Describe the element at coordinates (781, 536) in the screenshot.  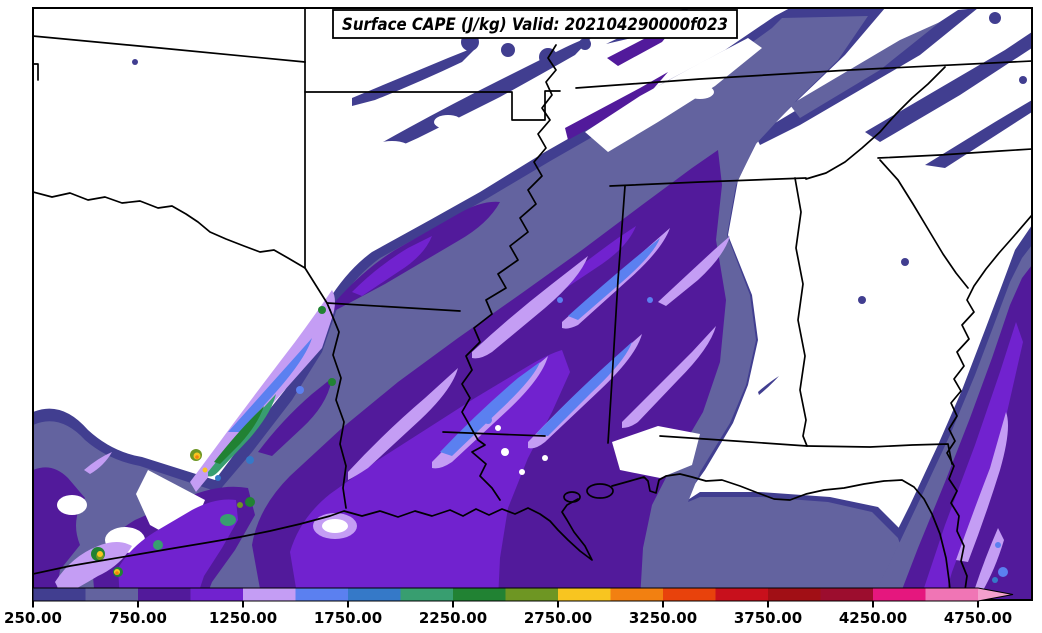
I see `gulf-coastline-east` at that location.